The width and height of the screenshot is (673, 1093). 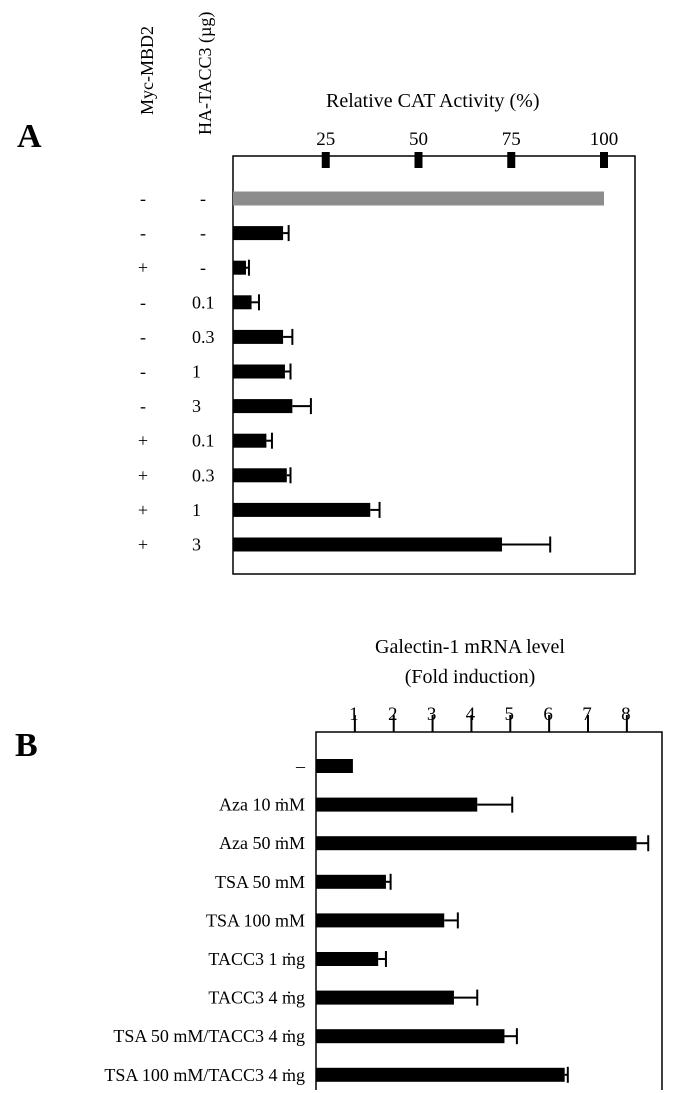 I want to click on panel-a-tick-label: 25, so click(x=325, y=139).